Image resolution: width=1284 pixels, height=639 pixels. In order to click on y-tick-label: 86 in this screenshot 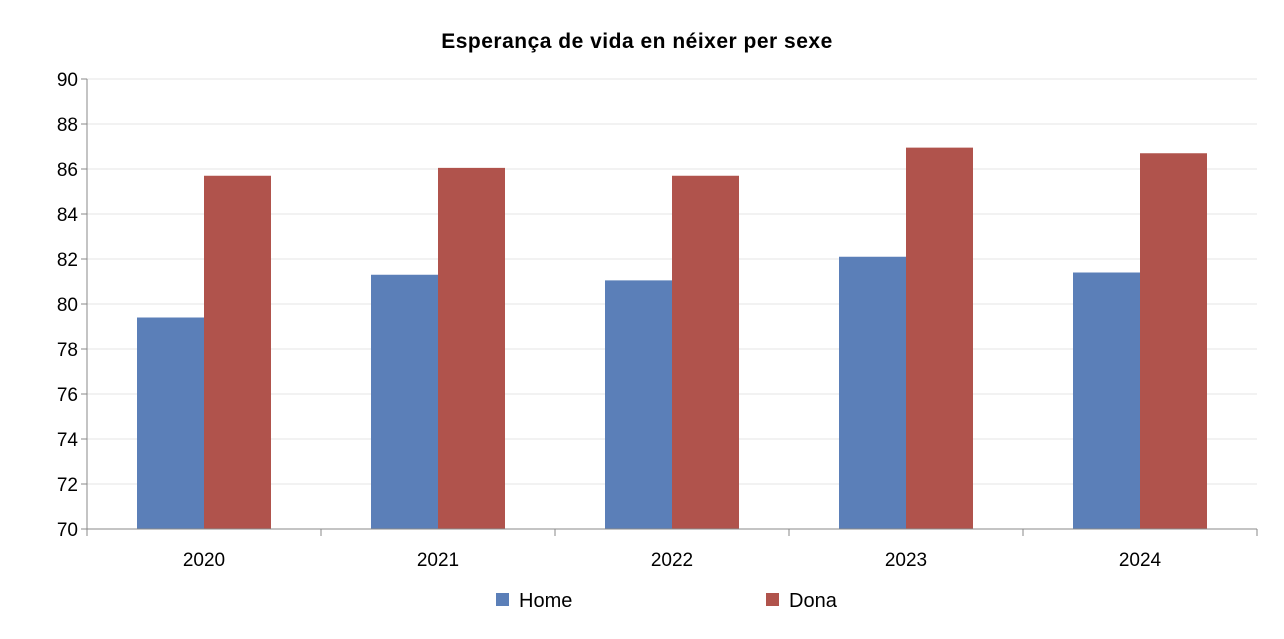, I will do `click(67, 170)`.